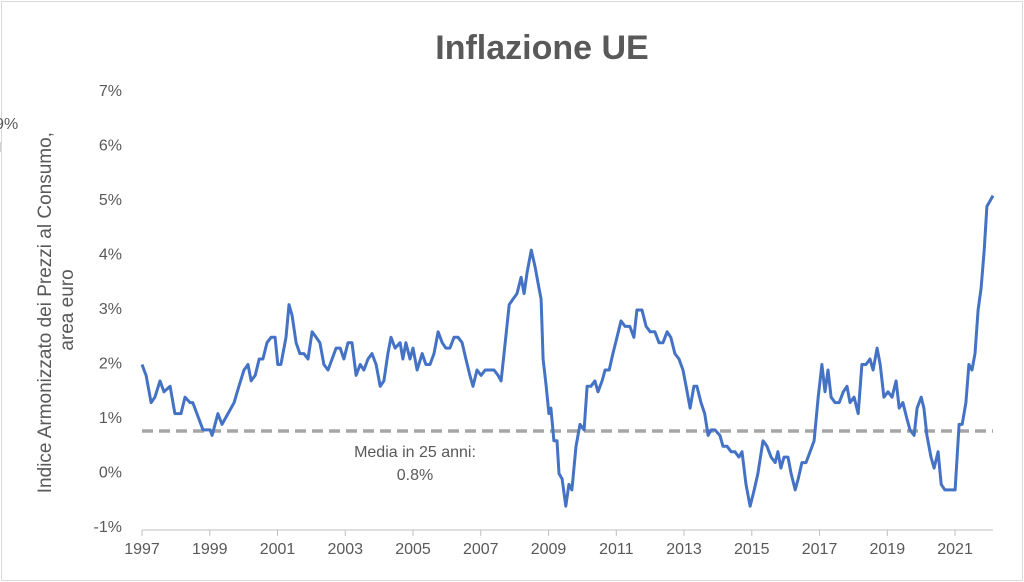 The image size is (1024, 582). Describe the element at coordinates (345, 549) in the screenshot. I see `x-tick-label: 2003` at that location.